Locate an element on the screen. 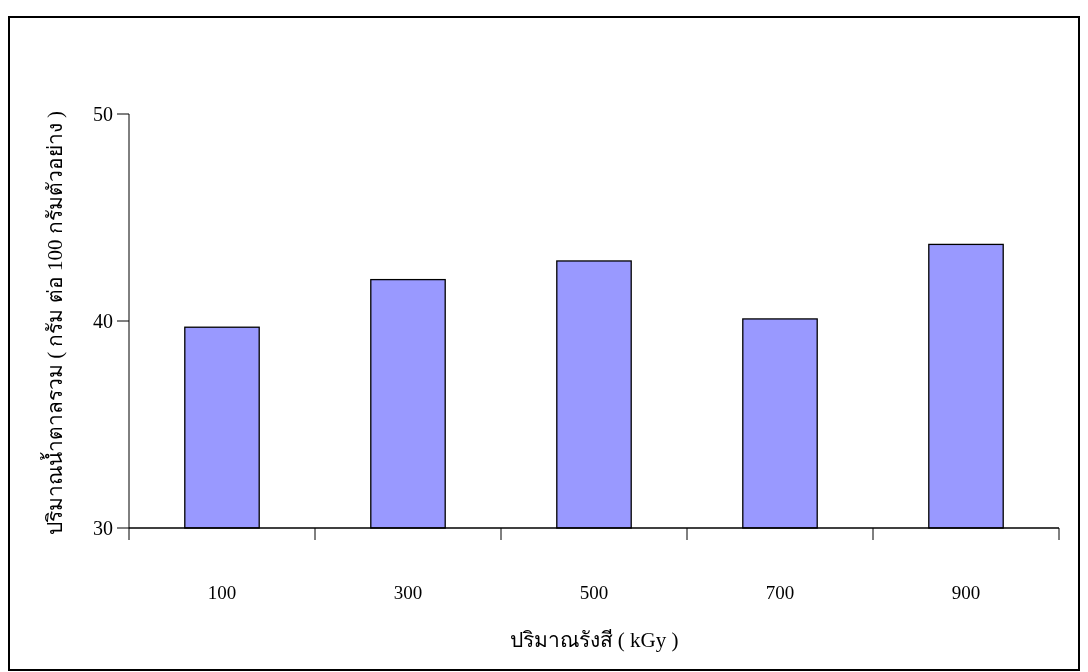 The width and height of the screenshot is (1088, 672). x-tick-label: 900 is located at coordinates (966, 592).